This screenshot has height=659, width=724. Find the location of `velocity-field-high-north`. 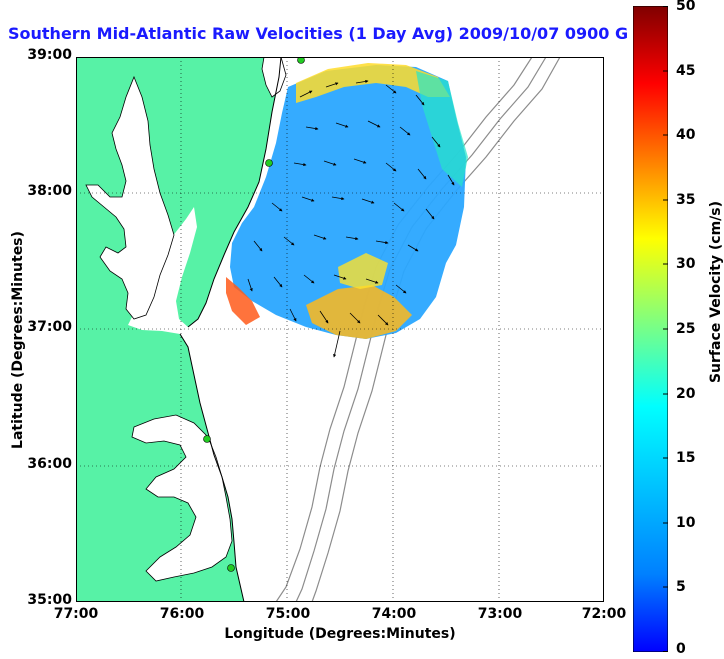

velocity-field-high-north is located at coordinates (373, 83).